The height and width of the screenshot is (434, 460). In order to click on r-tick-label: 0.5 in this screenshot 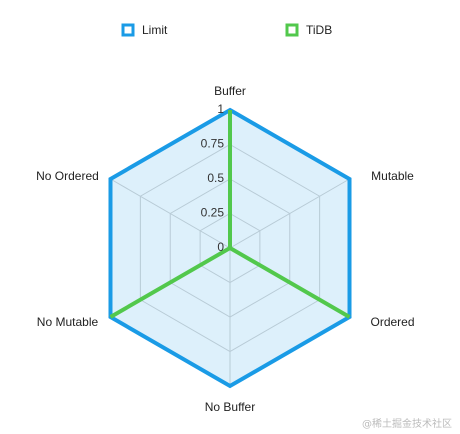, I will do `click(215, 178)`.